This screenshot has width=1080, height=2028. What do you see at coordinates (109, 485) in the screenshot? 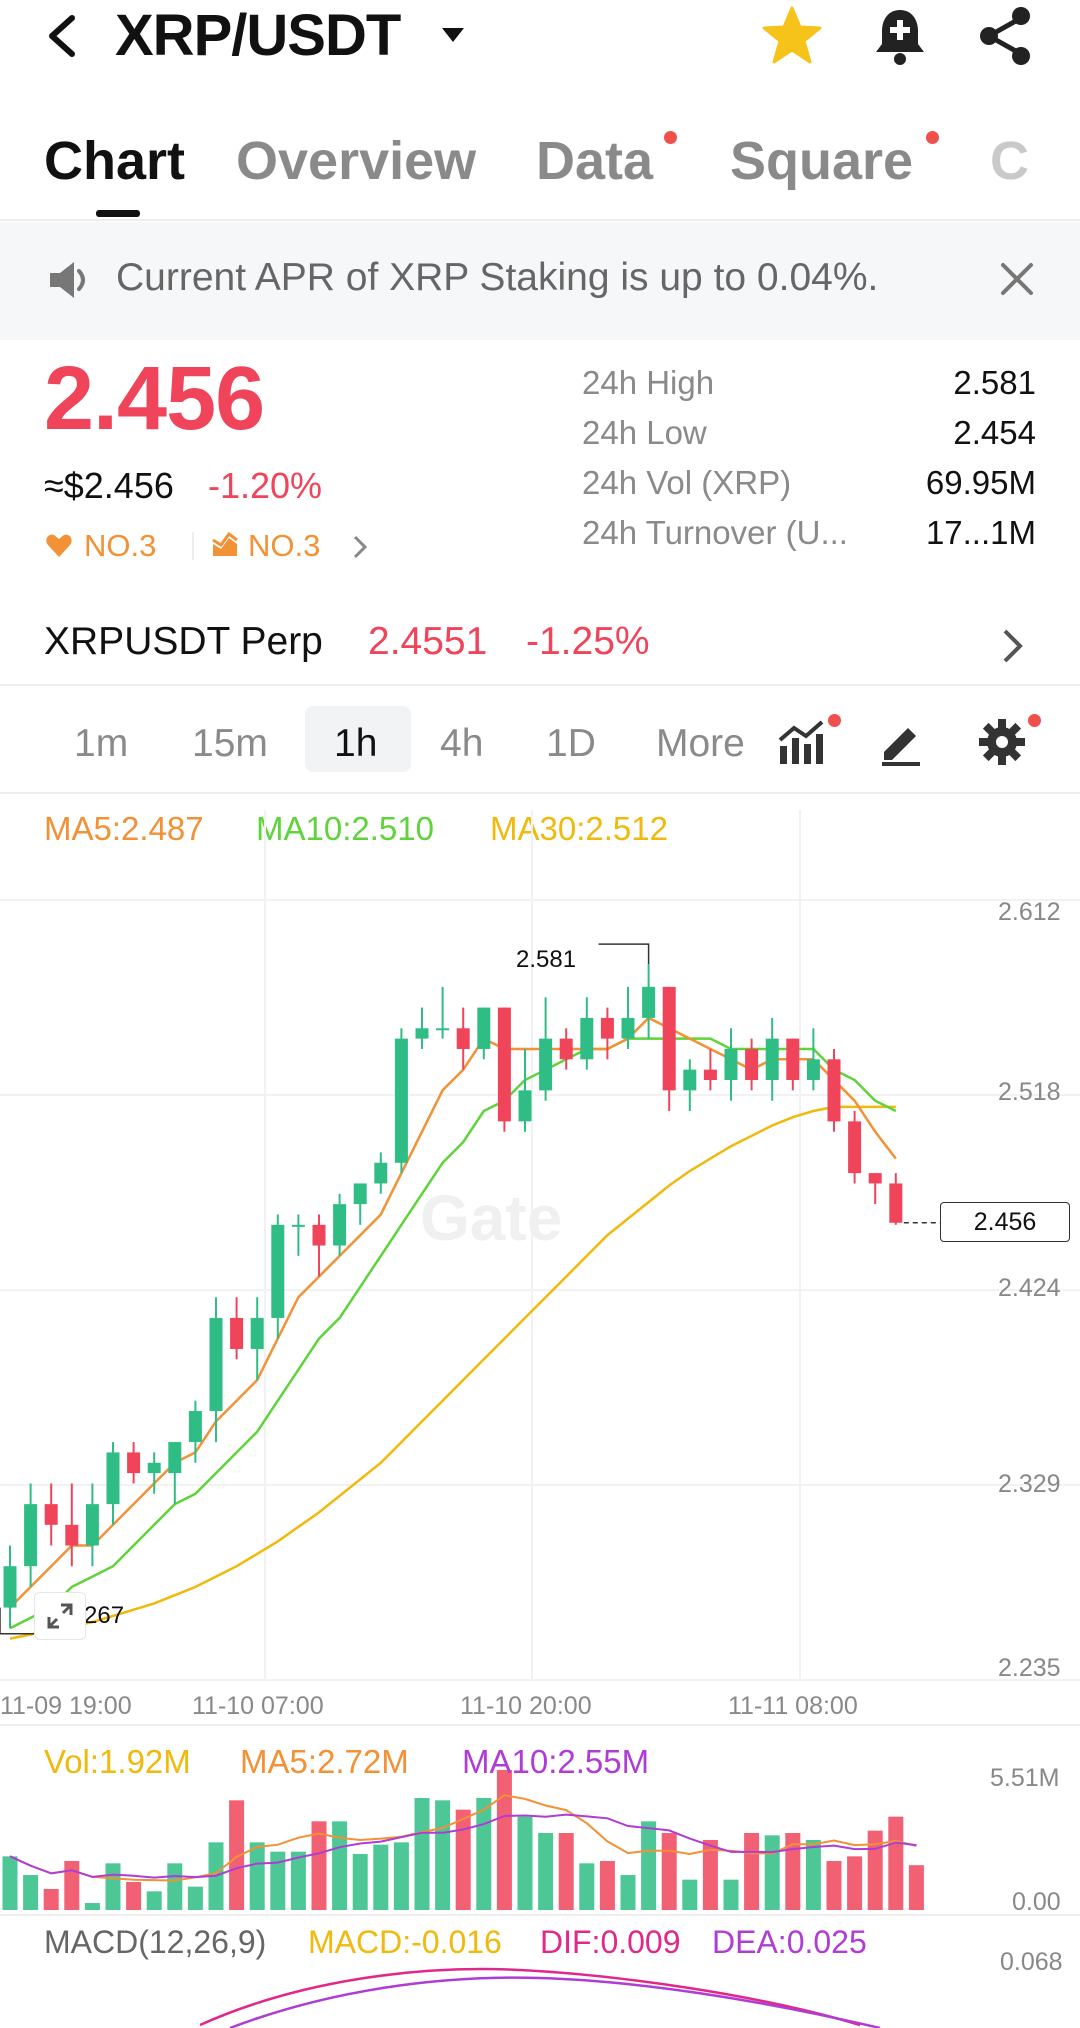
I see `usd-price: ≈$2.456` at bounding box center [109, 485].